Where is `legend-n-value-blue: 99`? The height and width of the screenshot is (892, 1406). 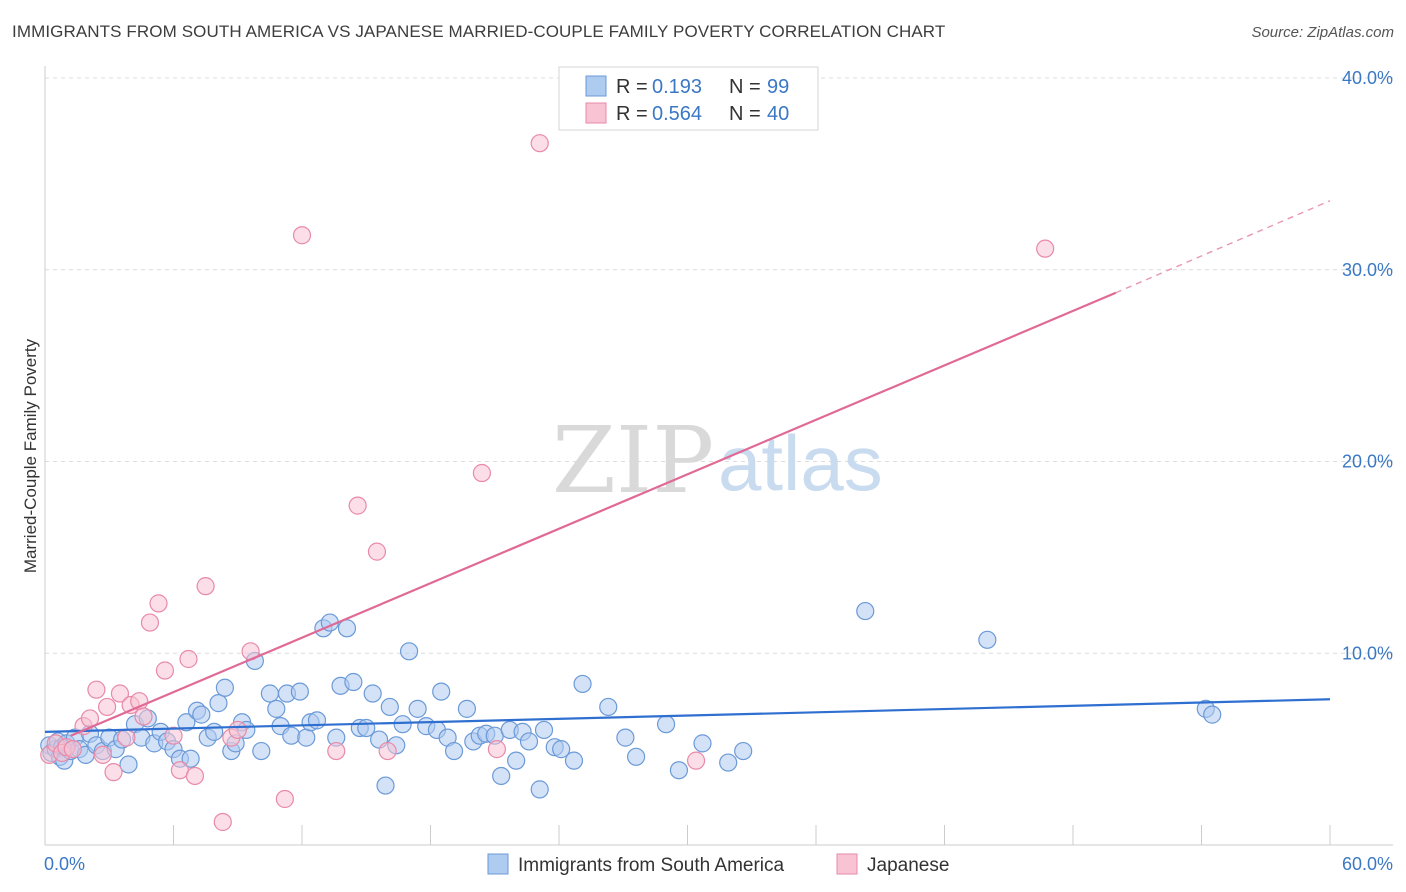 legend-n-value-blue: 99 is located at coordinates (778, 87).